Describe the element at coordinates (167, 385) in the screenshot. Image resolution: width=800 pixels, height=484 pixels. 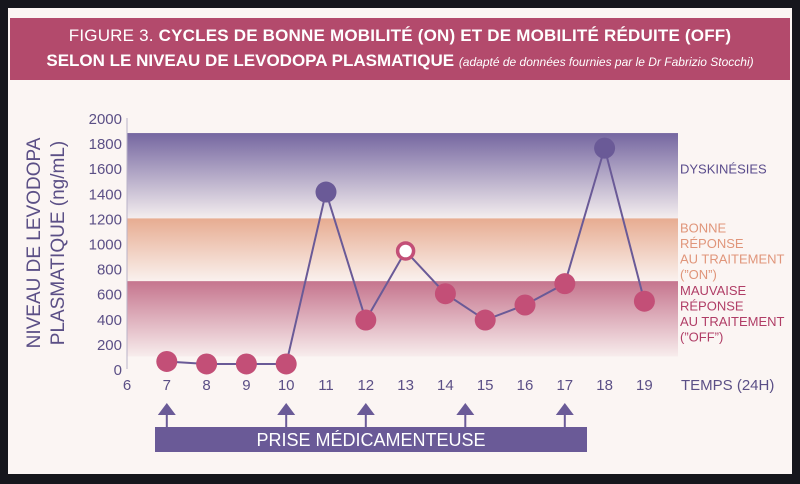
I see `x-tick-label: 7` at that location.